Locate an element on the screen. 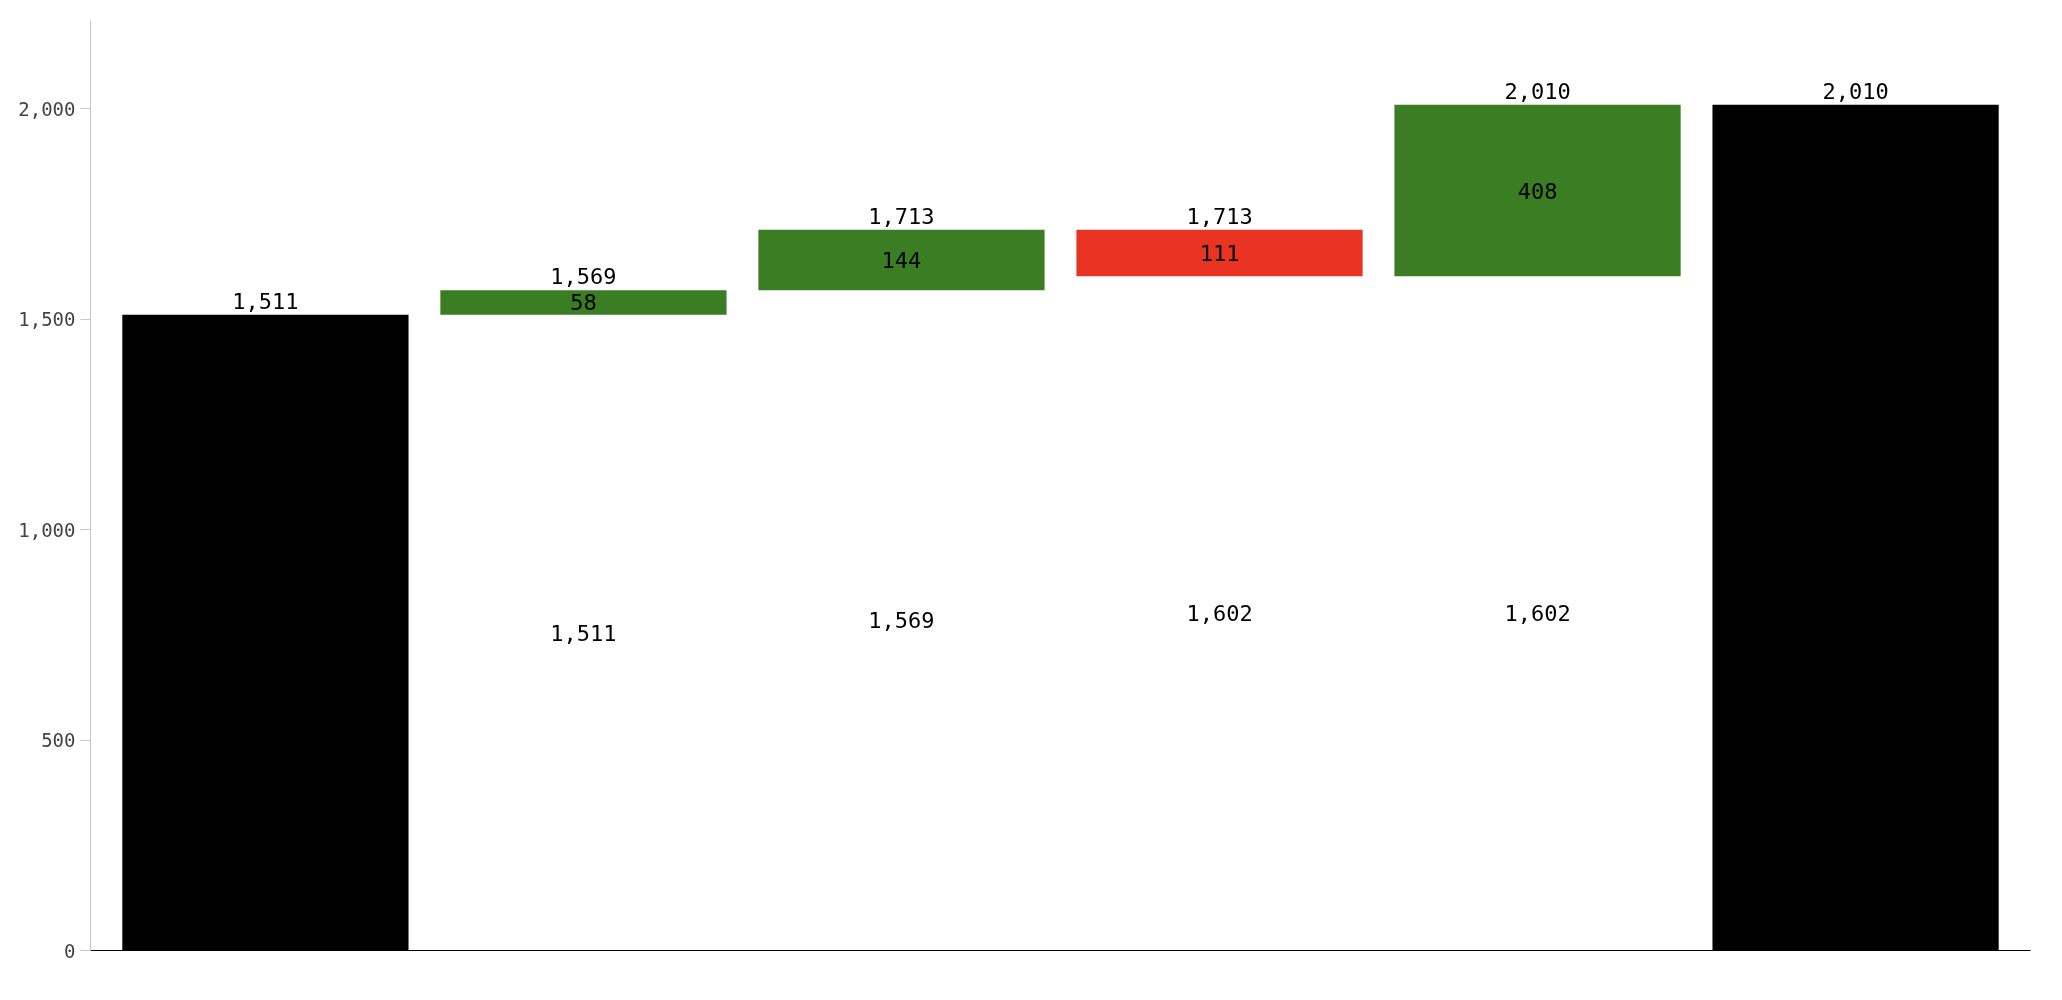  data-label: 408 is located at coordinates (1537, 191).